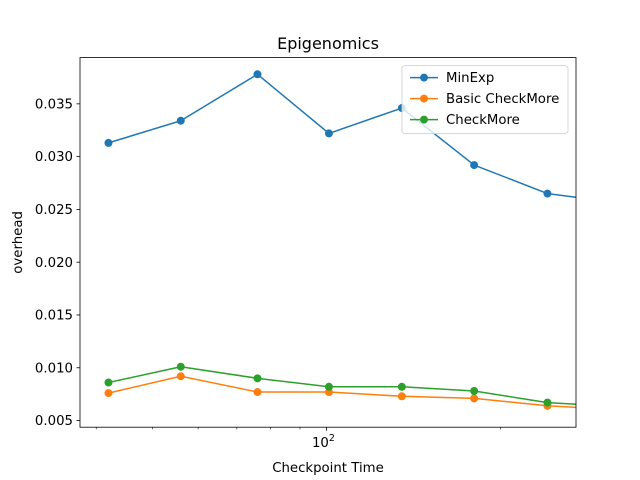 This screenshot has width=640, height=480. What do you see at coordinates (332, 438) in the screenshot?
I see `x-tick-label-exponent: 2` at bounding box center [332, 438].